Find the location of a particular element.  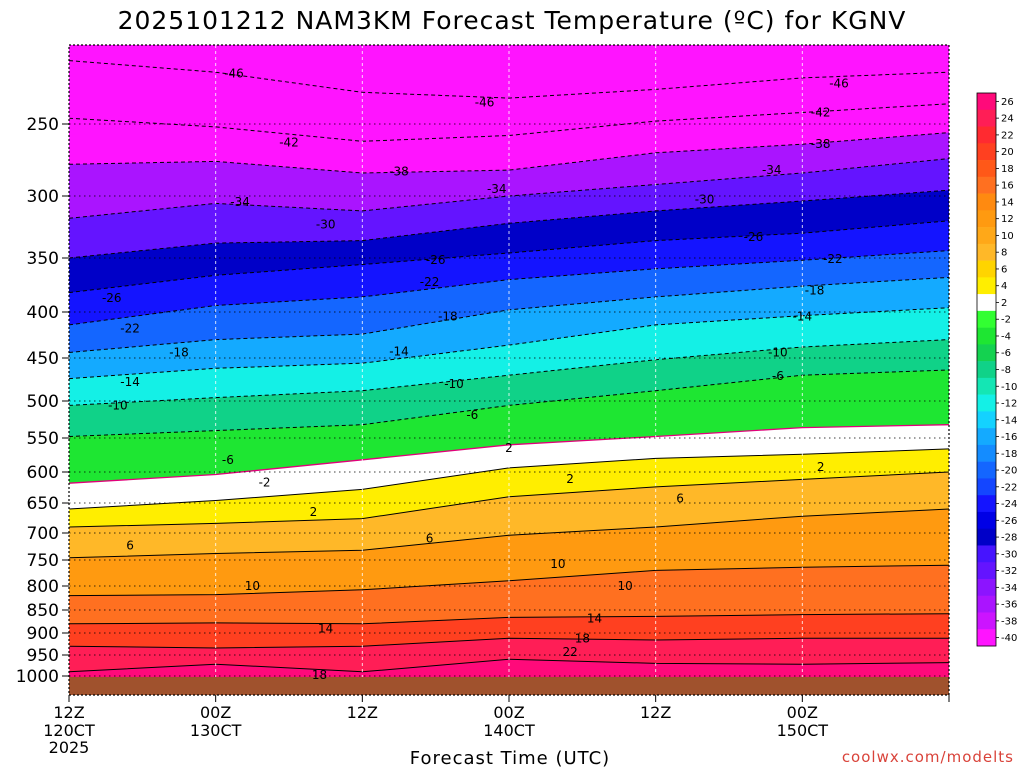

x-tick-date: 150CT is located at coordinates (803, 730).